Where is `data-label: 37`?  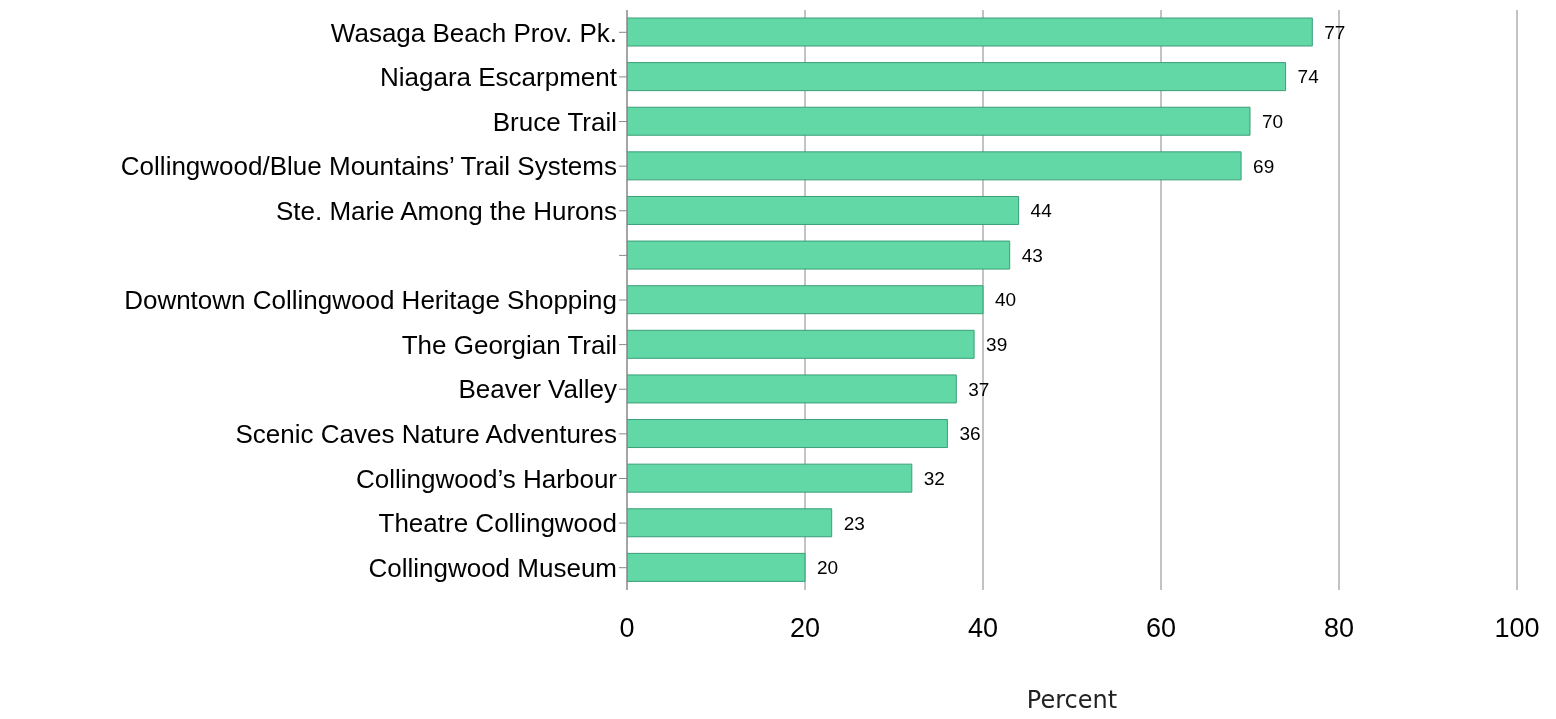 data-label: 37 is located at coordinates (979, 389).